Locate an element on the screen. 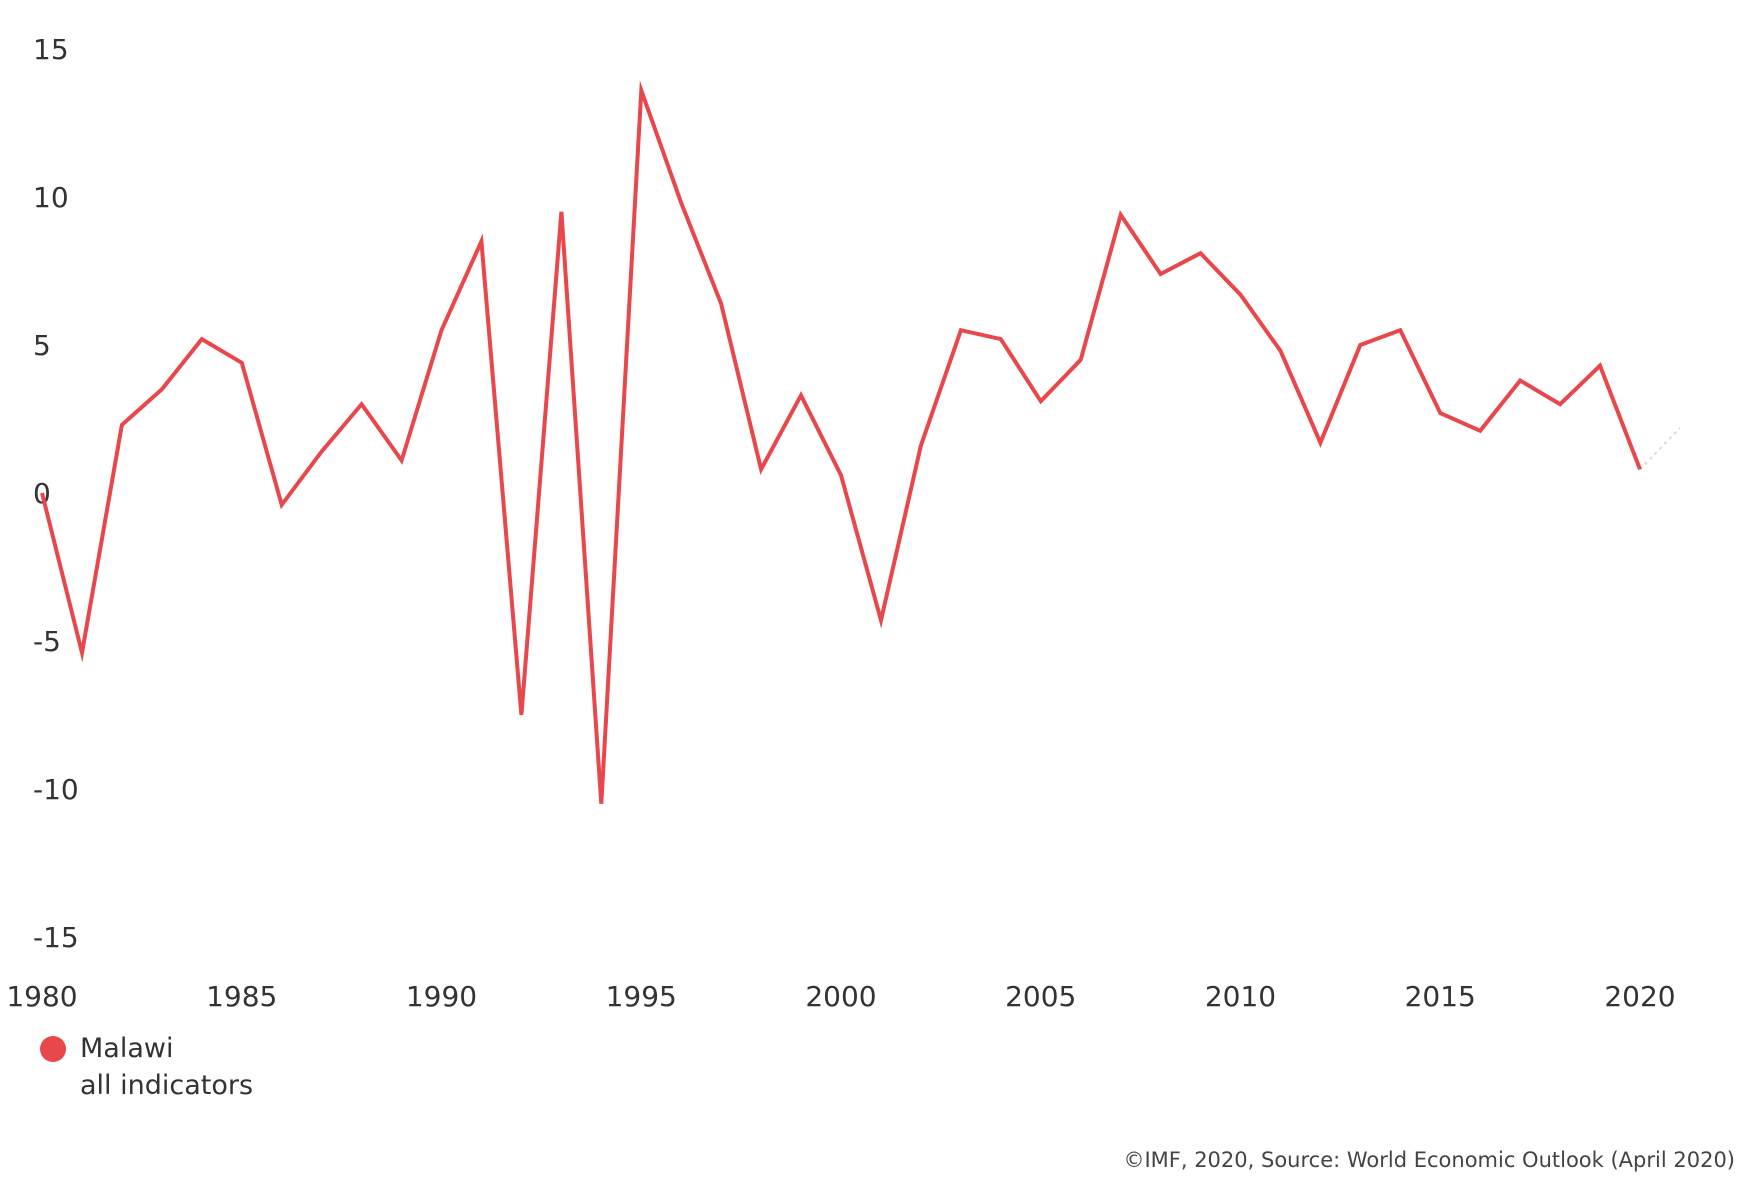  x-tick-label: 2005 is located at coordinates (1040, 996).